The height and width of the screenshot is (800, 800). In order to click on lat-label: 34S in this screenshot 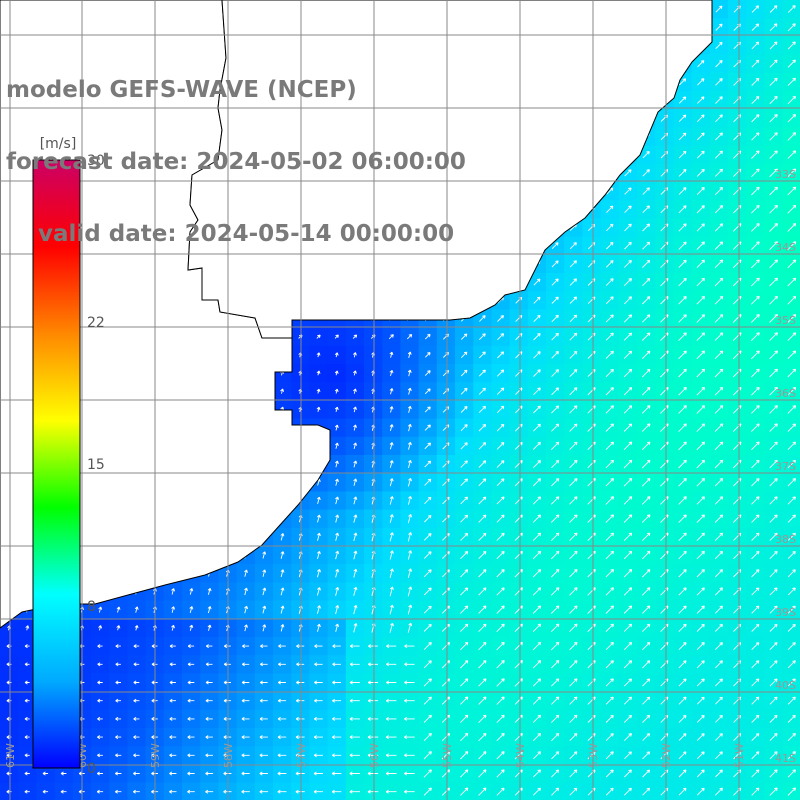, I will do `click(785, 247)`.